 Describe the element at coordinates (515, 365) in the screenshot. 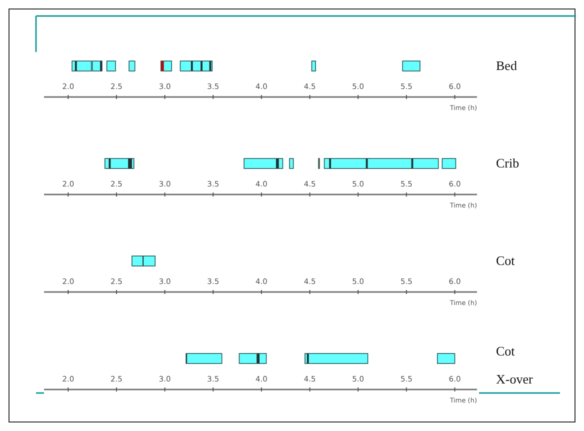

I see `y-tick-label: Cot X-over` at that location.